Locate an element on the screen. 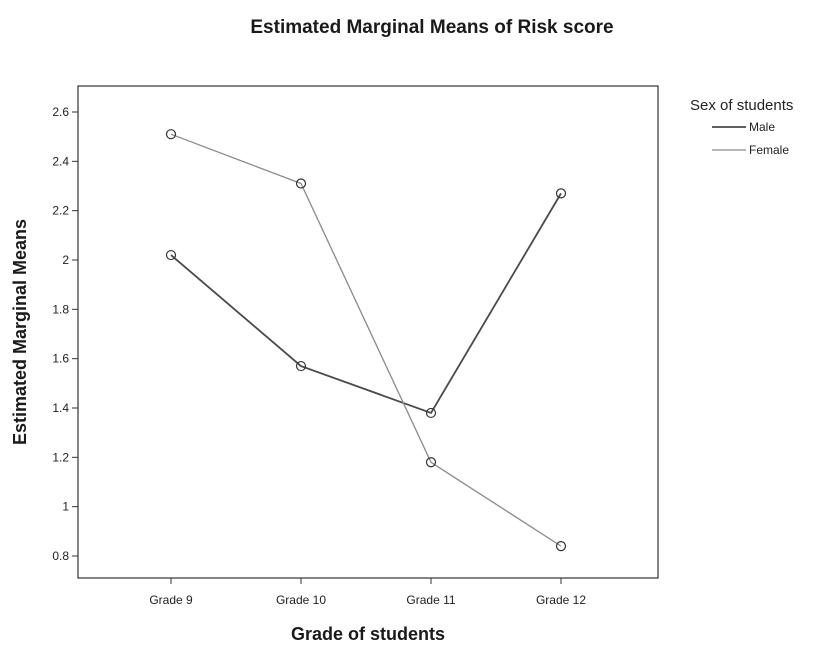 This screenshot has width=824, height=648. legend-title: Sex of students is located at coordinates (741, 105).